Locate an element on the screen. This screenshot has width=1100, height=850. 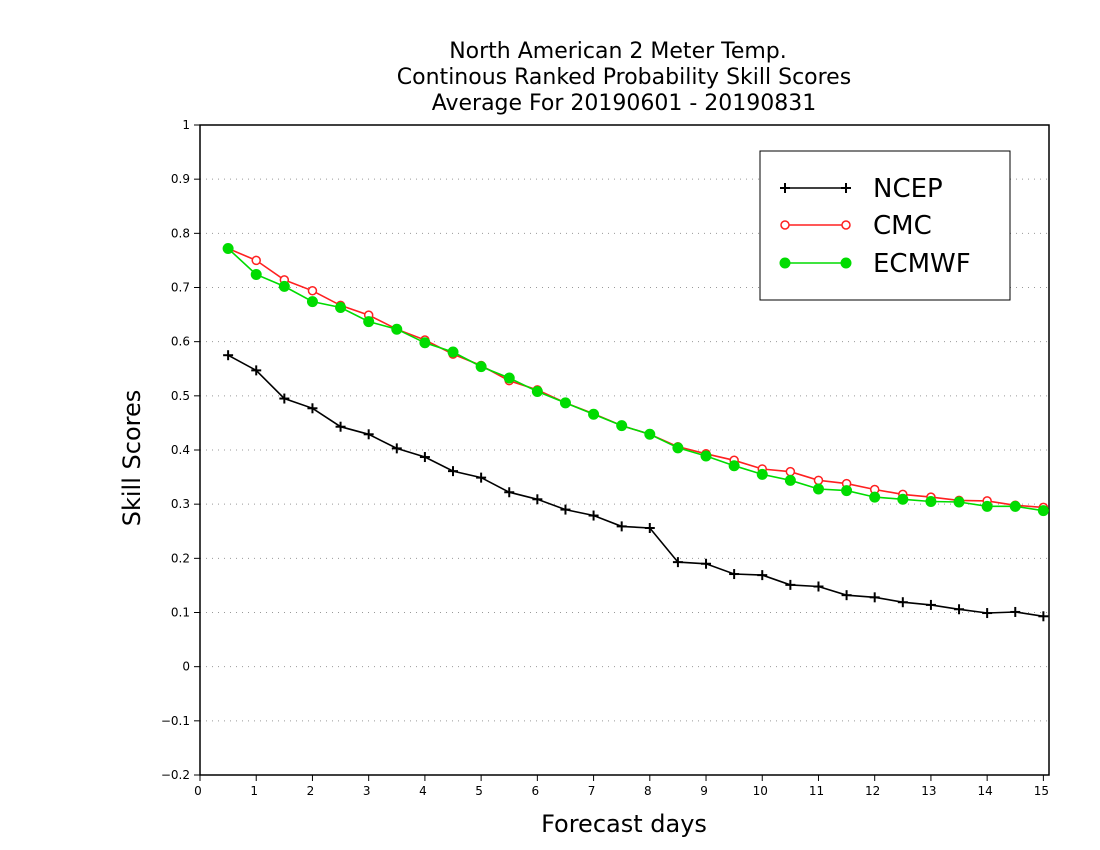
x-tick-label: 10 is located at coordinates (760, 791).